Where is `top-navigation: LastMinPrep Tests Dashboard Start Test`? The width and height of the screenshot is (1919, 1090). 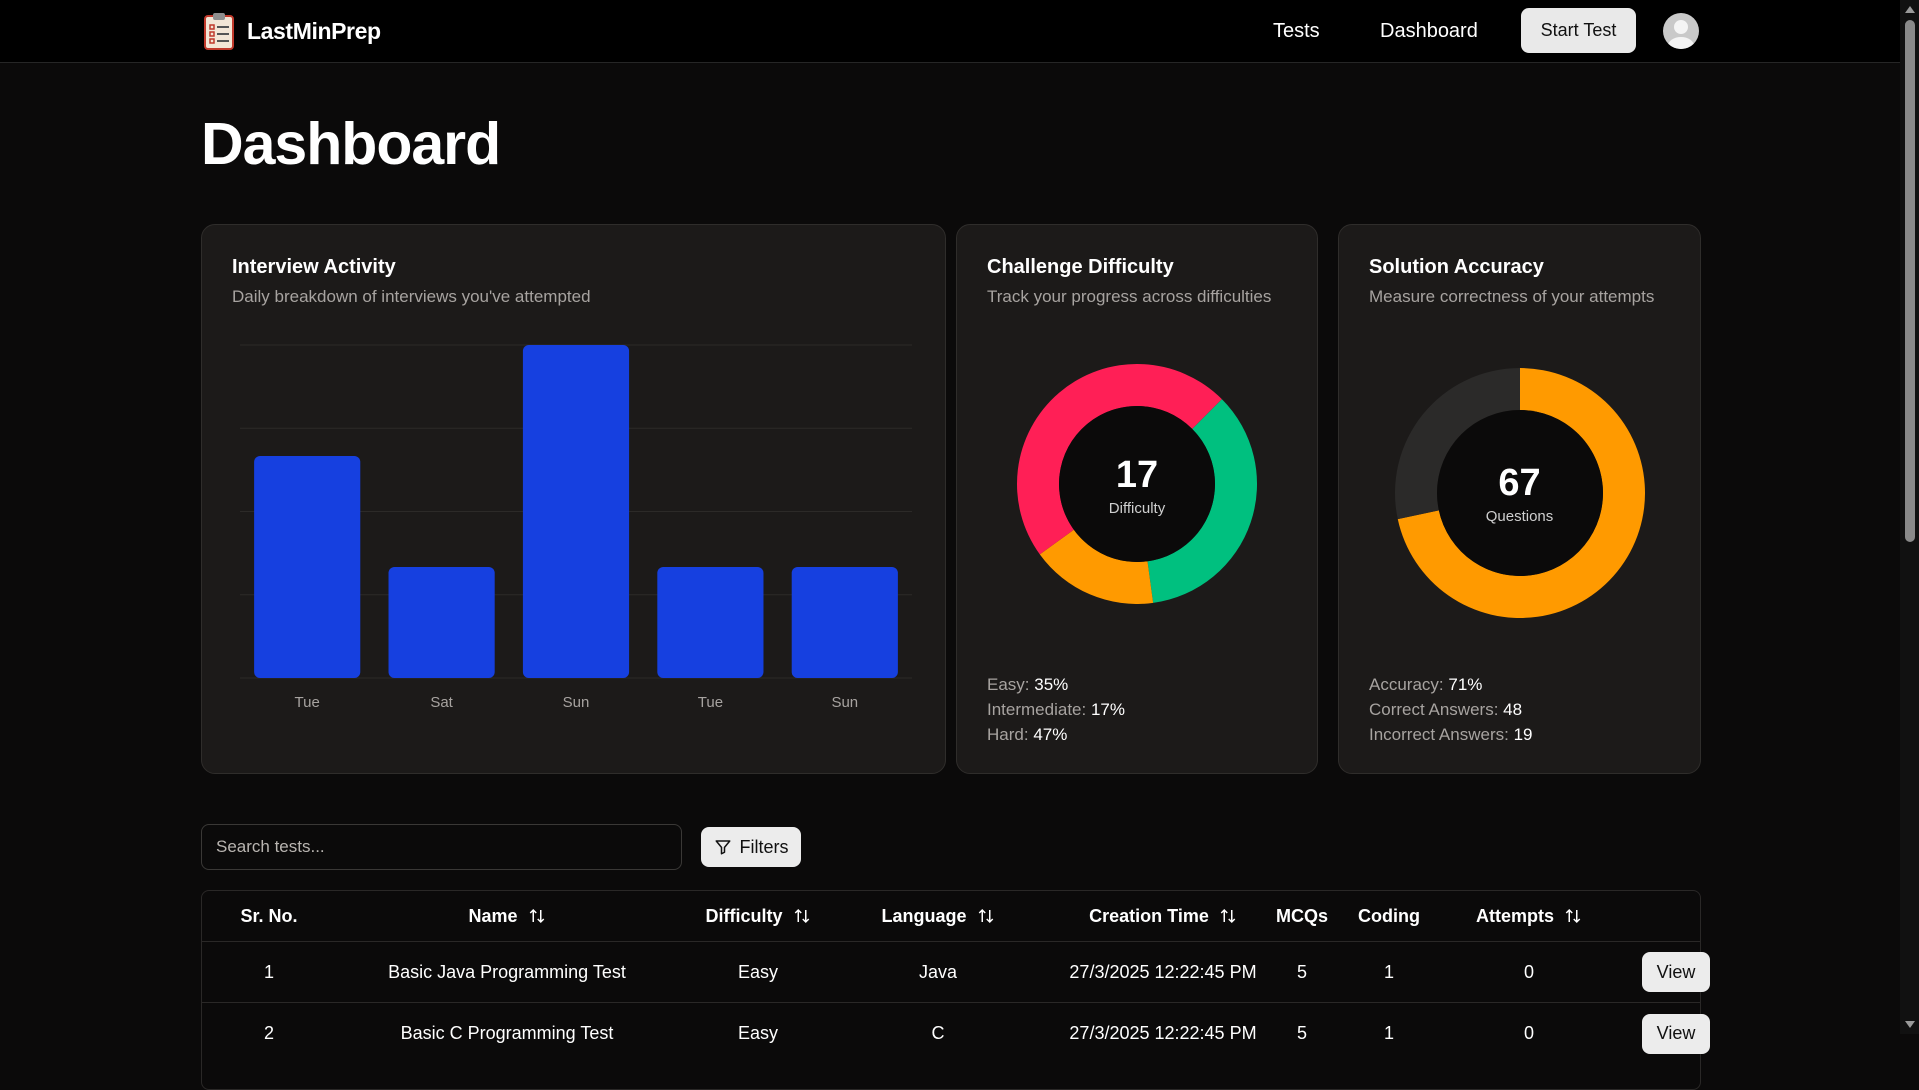
top-navigation: LastMinPrep Tests Dashboard Start Test is located at coordinates (950, 31).